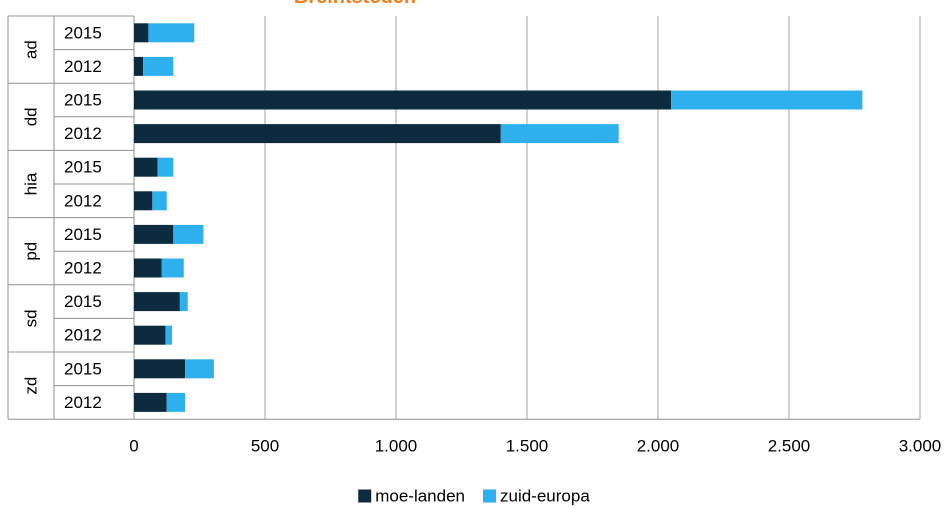  Describe the element at coordinates (31, 116) in the screenshot. I see `group-label: dd` at that location.